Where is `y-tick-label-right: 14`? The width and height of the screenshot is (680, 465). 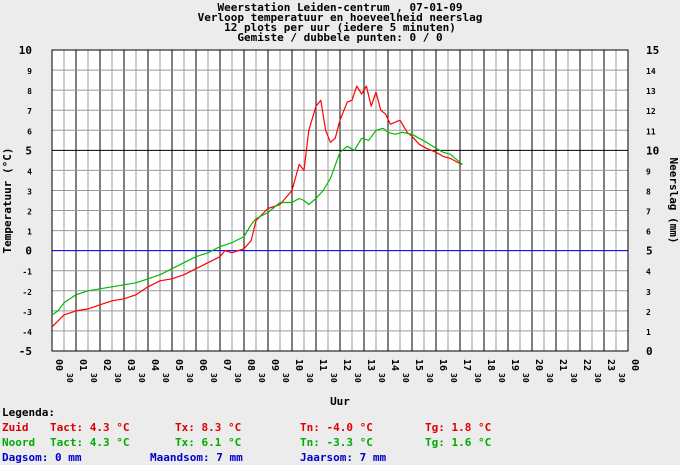
y-tick-label-right: 14 is located at coordinates (651, 71).